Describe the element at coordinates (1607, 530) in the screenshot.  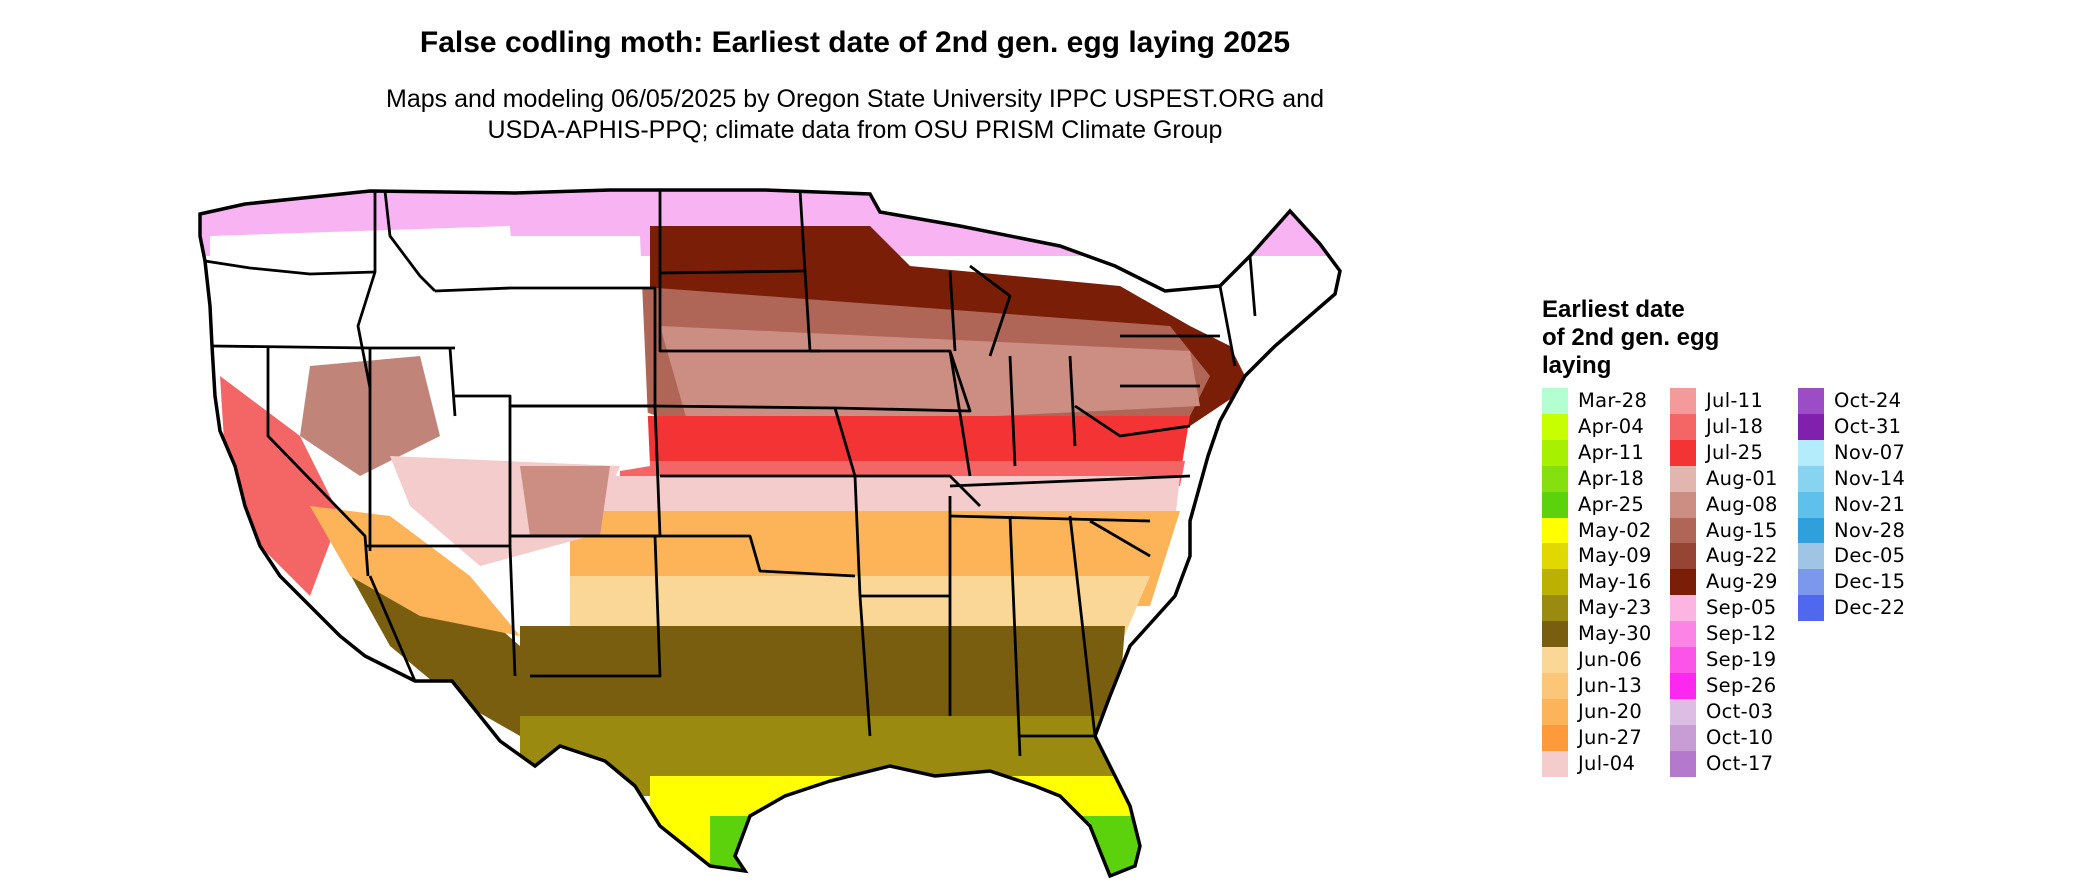
I see `legend-item: May-02` at that location.